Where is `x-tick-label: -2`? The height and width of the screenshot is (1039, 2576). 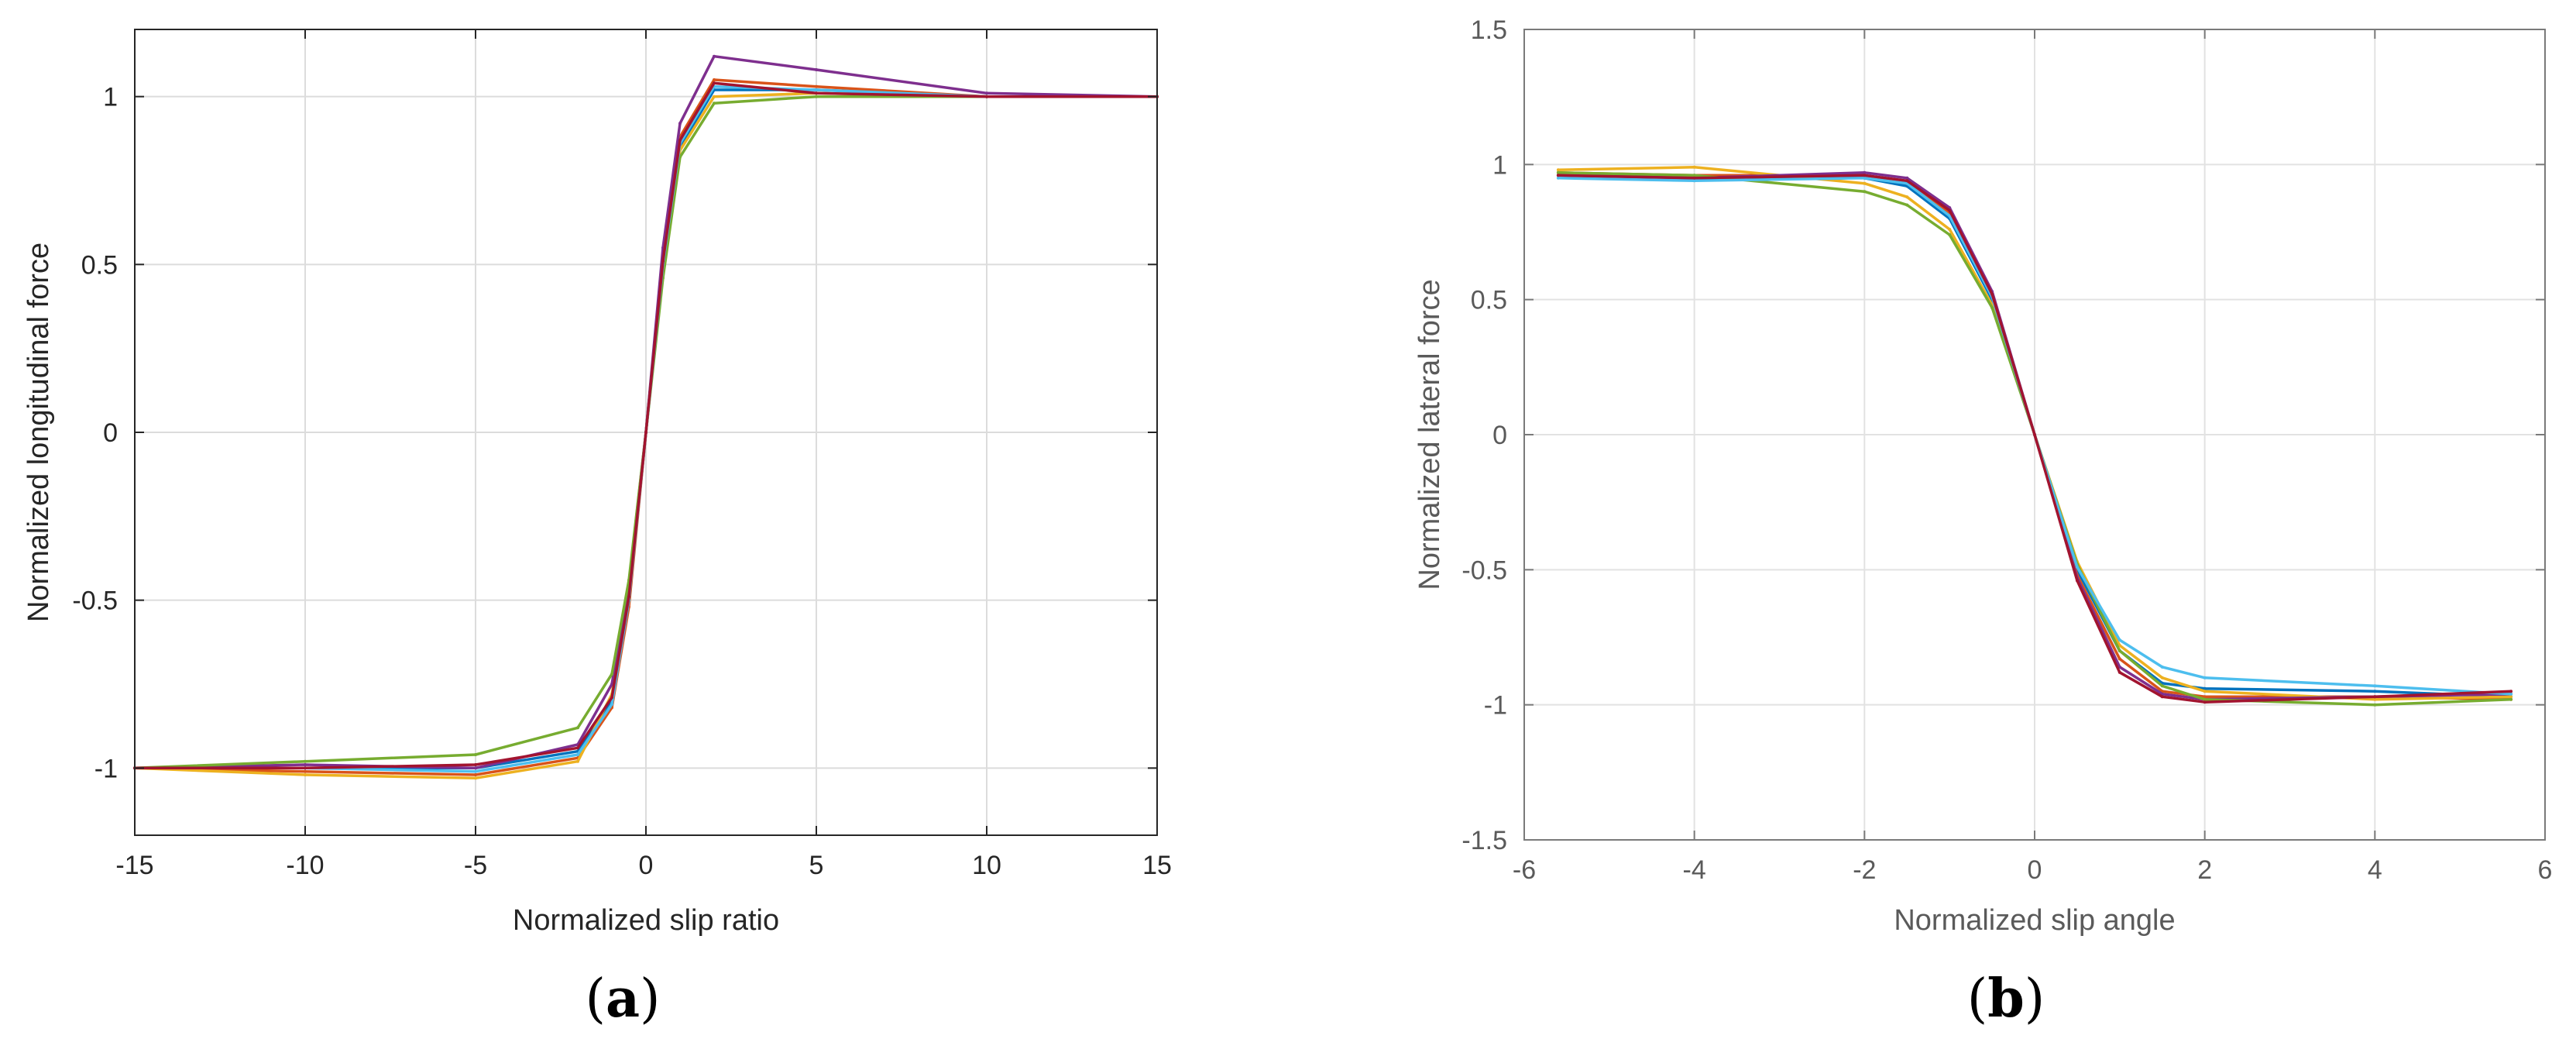
x-tick-label: -2 is located at coordinates (1864, 870).